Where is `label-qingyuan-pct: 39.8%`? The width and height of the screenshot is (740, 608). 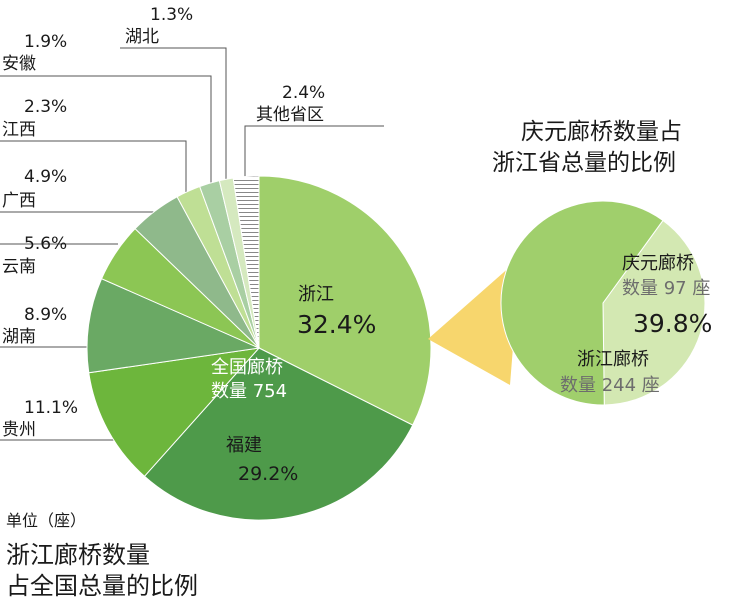 label-qingyuan-pct: 39.8% is located at coordinates (672, 323).